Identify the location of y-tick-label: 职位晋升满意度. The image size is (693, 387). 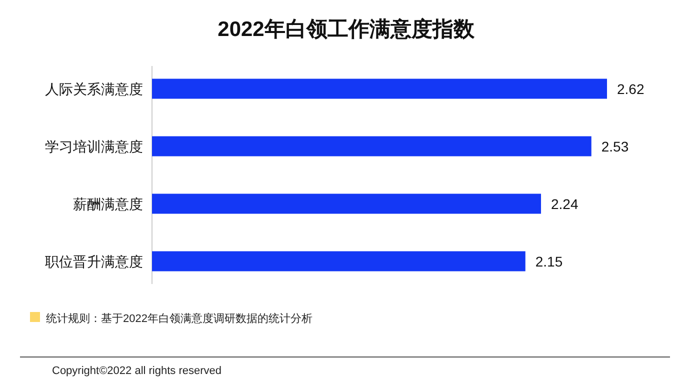
(94, 261).